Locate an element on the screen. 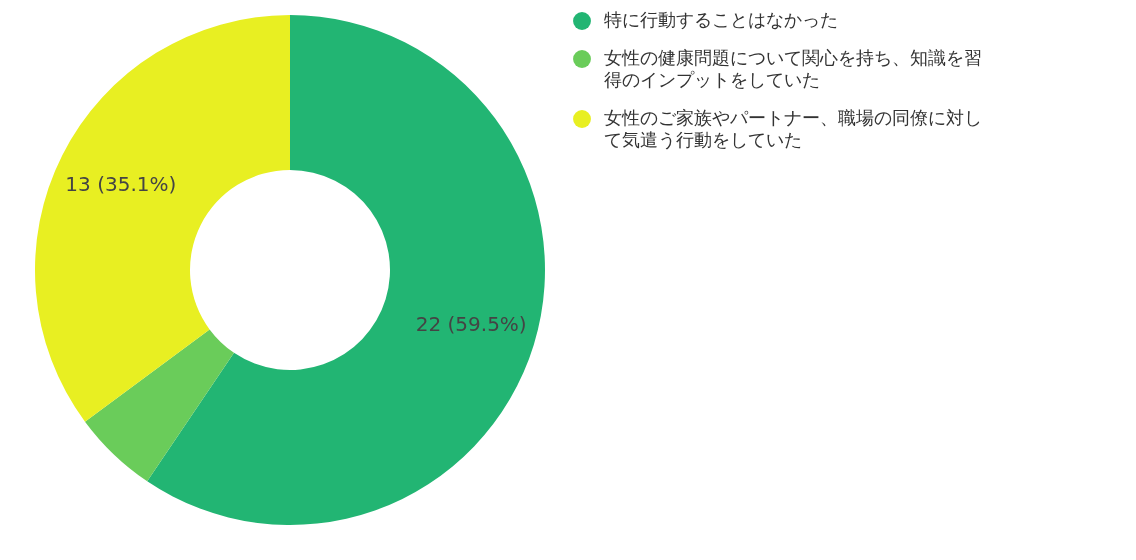 This screenshot has width=1136, height=560. donut-slice is located at coordinates (159, 405).